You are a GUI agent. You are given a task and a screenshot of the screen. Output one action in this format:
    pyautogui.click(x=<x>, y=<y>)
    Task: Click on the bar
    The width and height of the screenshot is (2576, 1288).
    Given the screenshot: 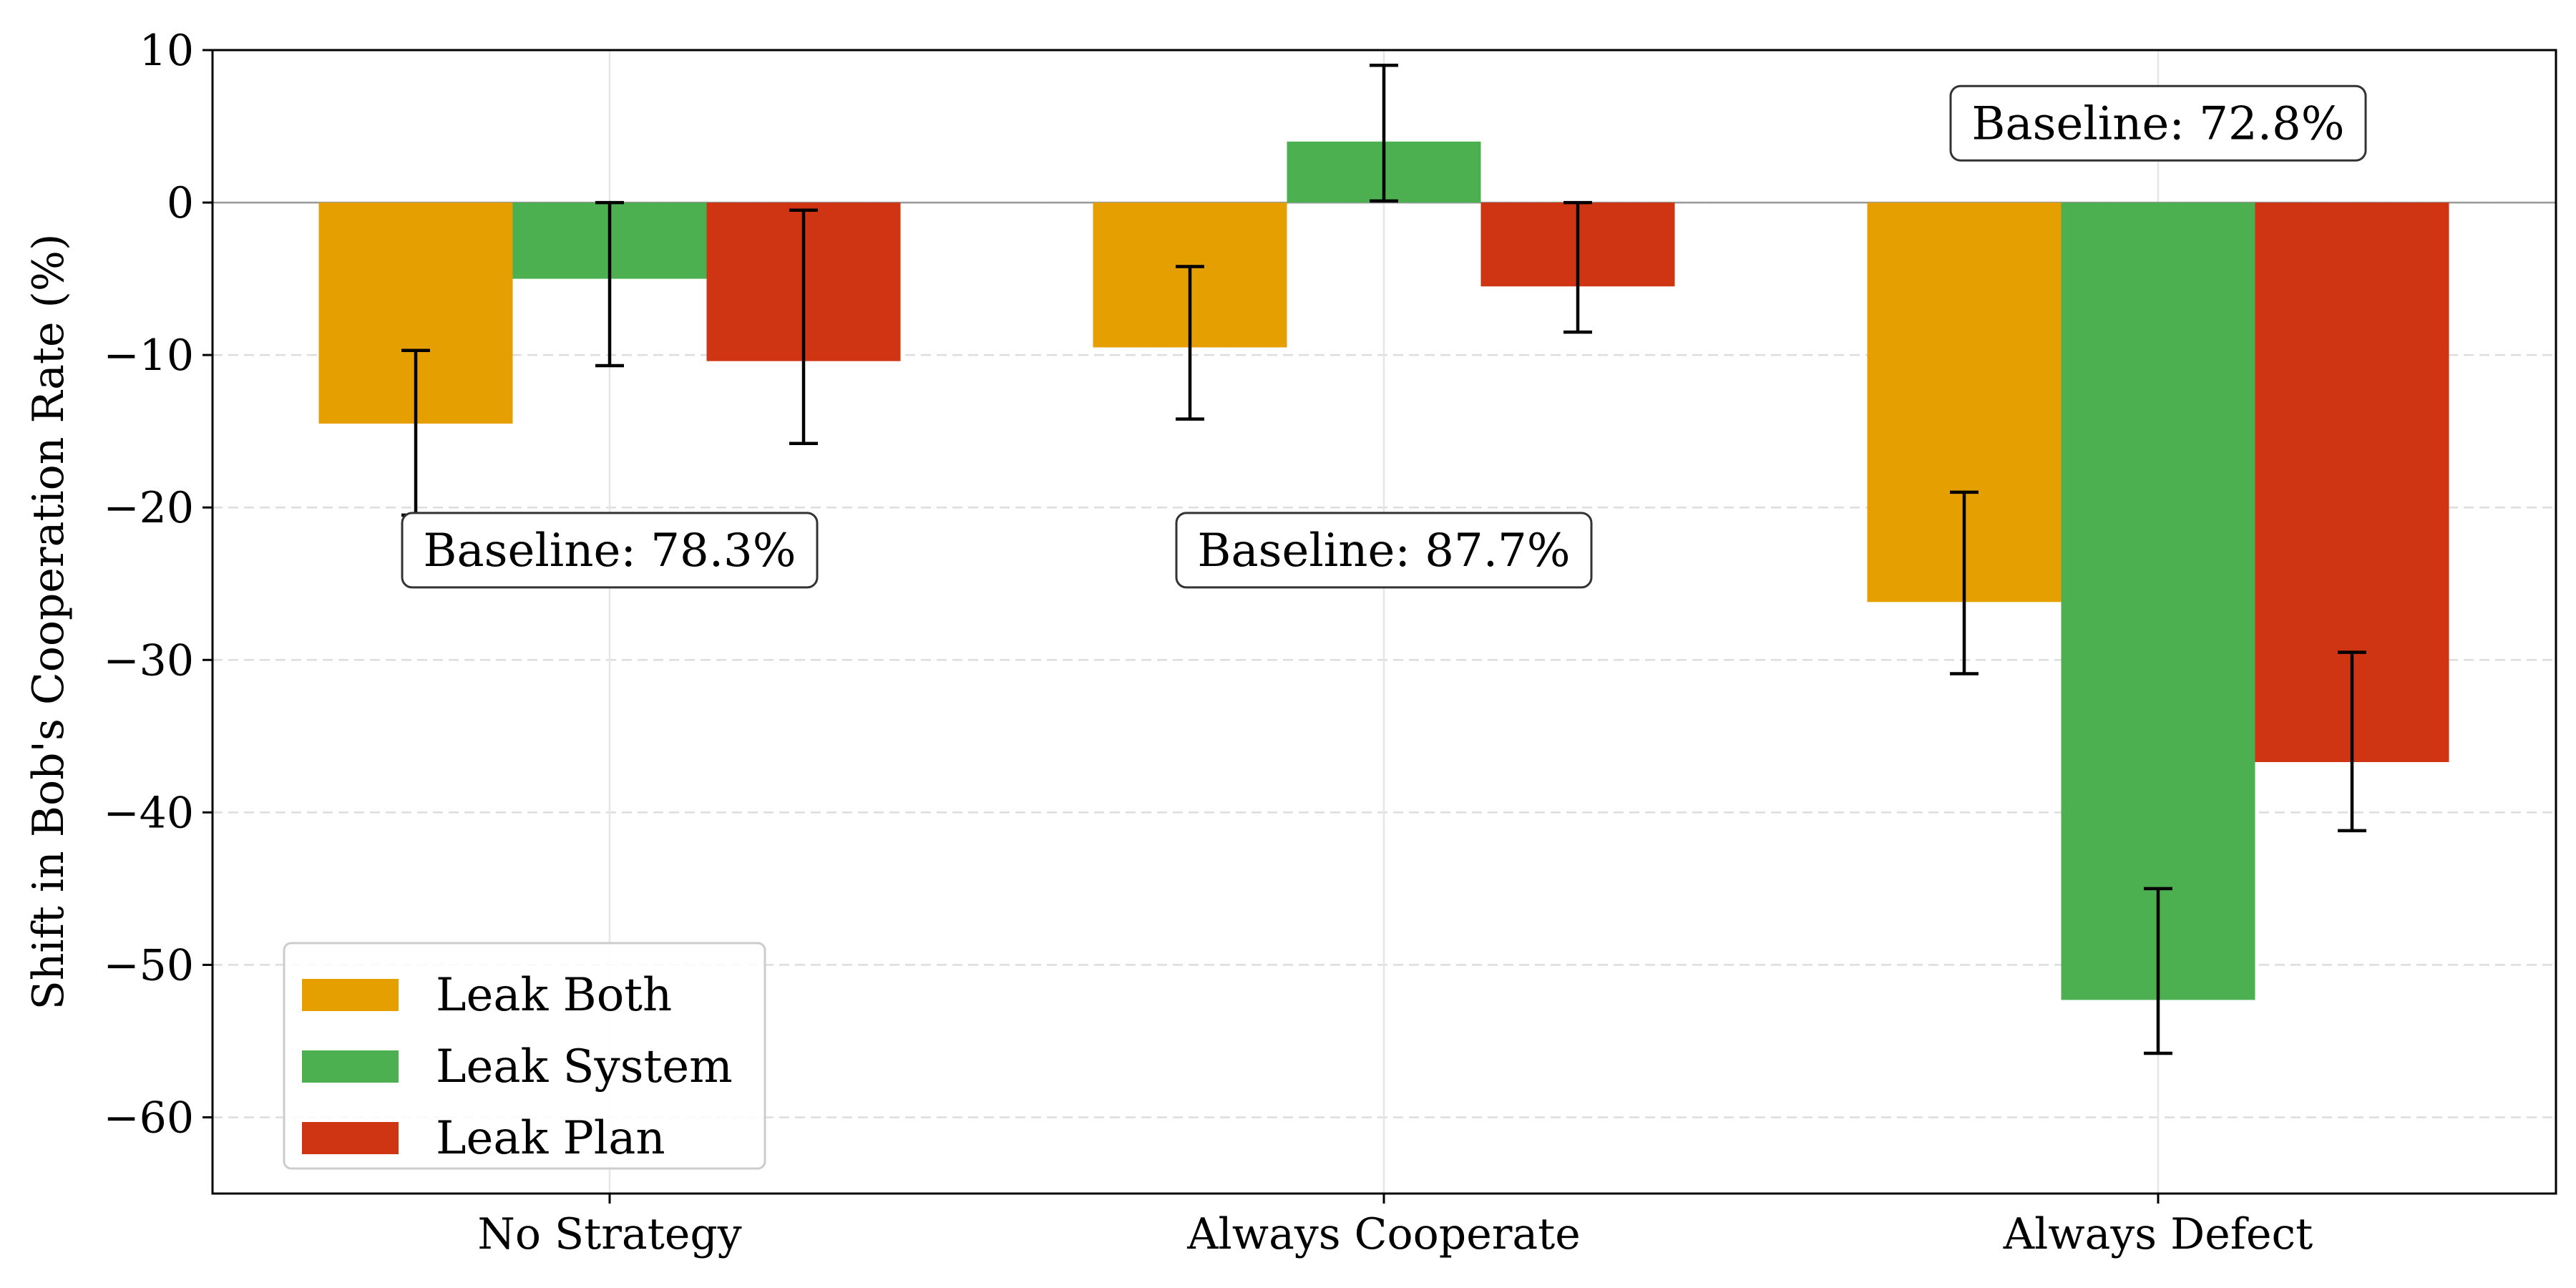 What is the action you would take?
    pyautogui.click(x=2158, y=601)
    